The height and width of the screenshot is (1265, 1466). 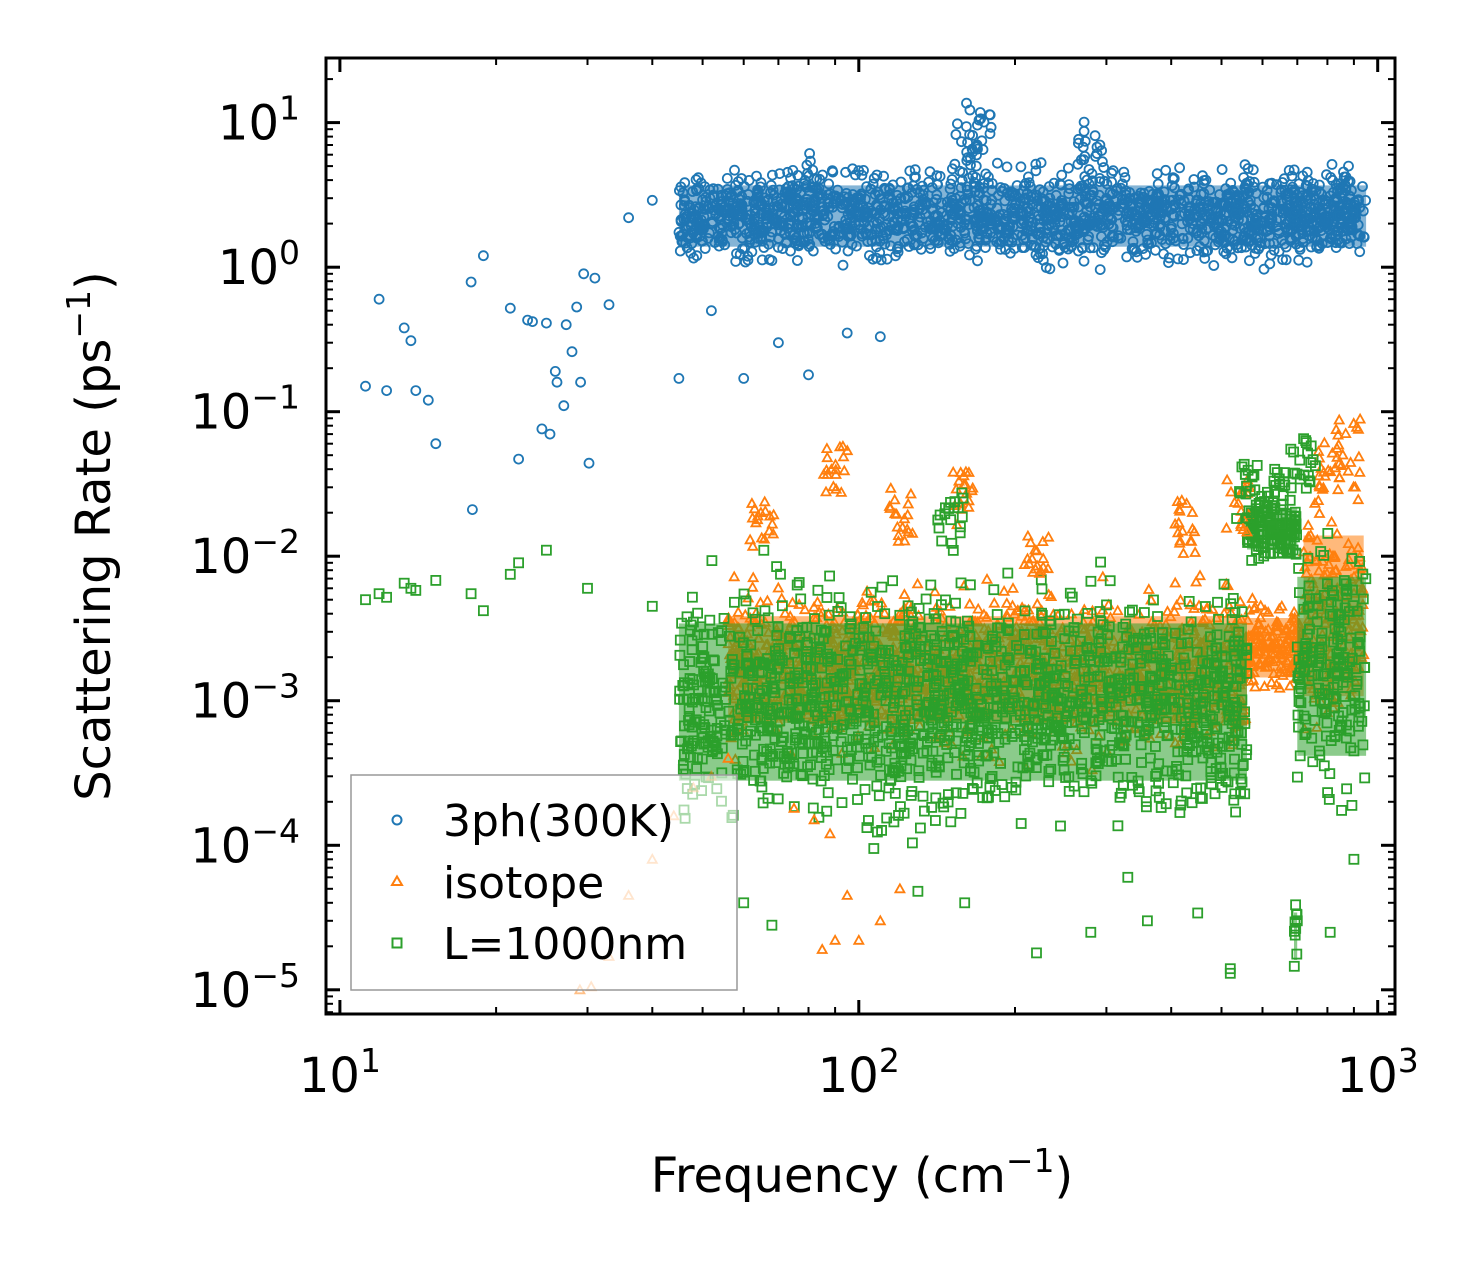 What do you see at coordinates (1275, 648) in the screenshot?
I see `band-fill-isotope` at bounding box center [1275, 648].